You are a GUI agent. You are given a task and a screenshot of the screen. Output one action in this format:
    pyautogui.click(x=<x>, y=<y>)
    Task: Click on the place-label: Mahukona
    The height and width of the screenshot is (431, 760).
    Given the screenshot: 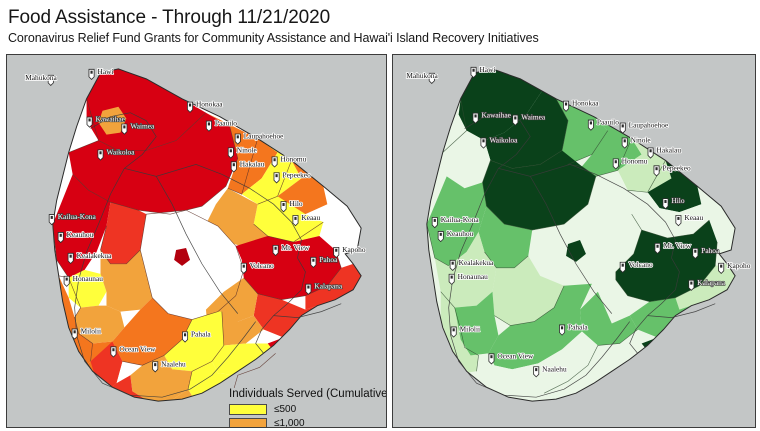 What is the action you would take?
    pyautogui.click(x=422, y=75)
    